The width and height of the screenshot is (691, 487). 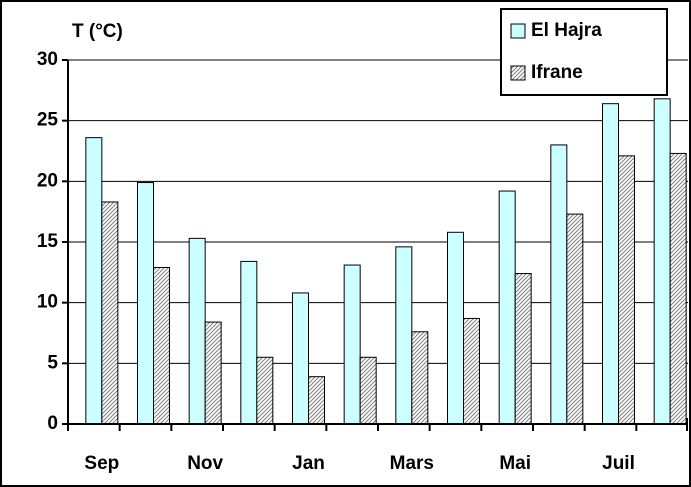 What do you see at coordinates (515, 463) in the screenshot?
I see `x-tick-label: Mai` at bounding box center [515, 463].